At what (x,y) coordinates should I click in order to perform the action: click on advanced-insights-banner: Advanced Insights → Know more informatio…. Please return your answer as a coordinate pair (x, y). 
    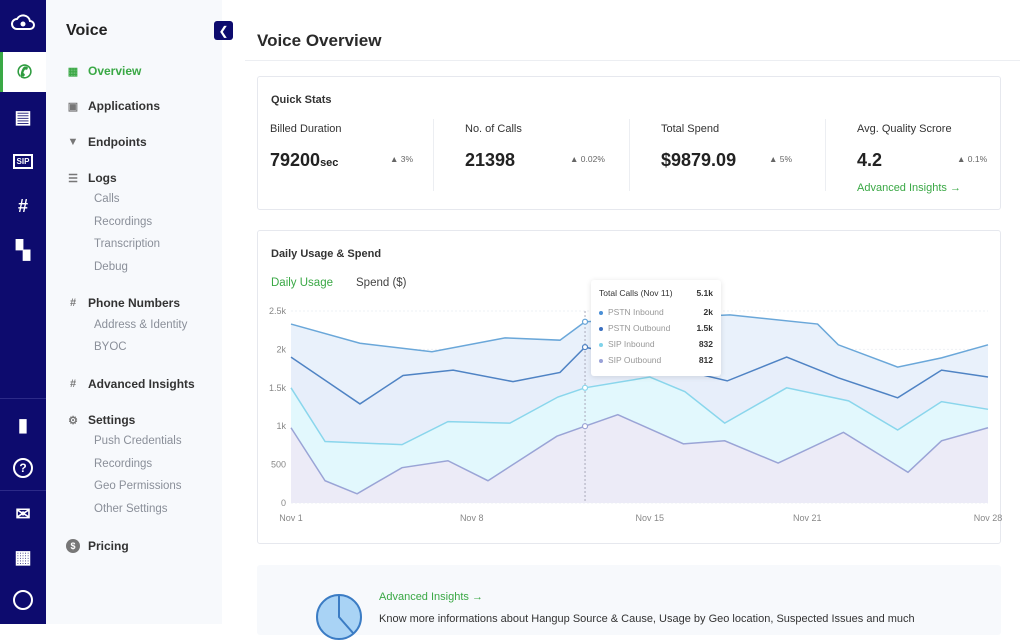
    Looking at the image, I should click on (629, 602).